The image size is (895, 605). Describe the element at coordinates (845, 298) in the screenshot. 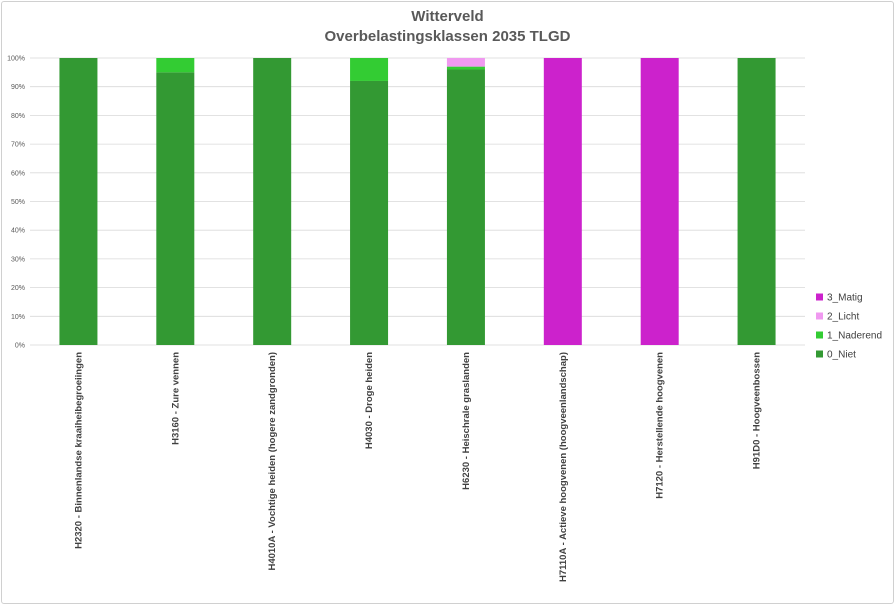

I see `legend-label: 3_Matig` at that location.